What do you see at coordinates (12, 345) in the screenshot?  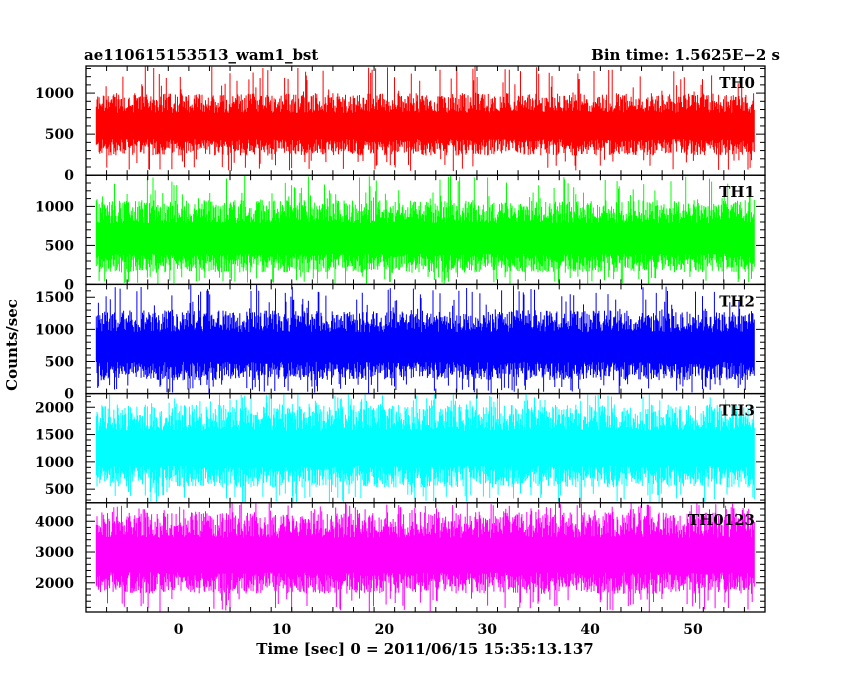 I see `y-axis-label: Counts/sec` at bounding box center [12, 345].